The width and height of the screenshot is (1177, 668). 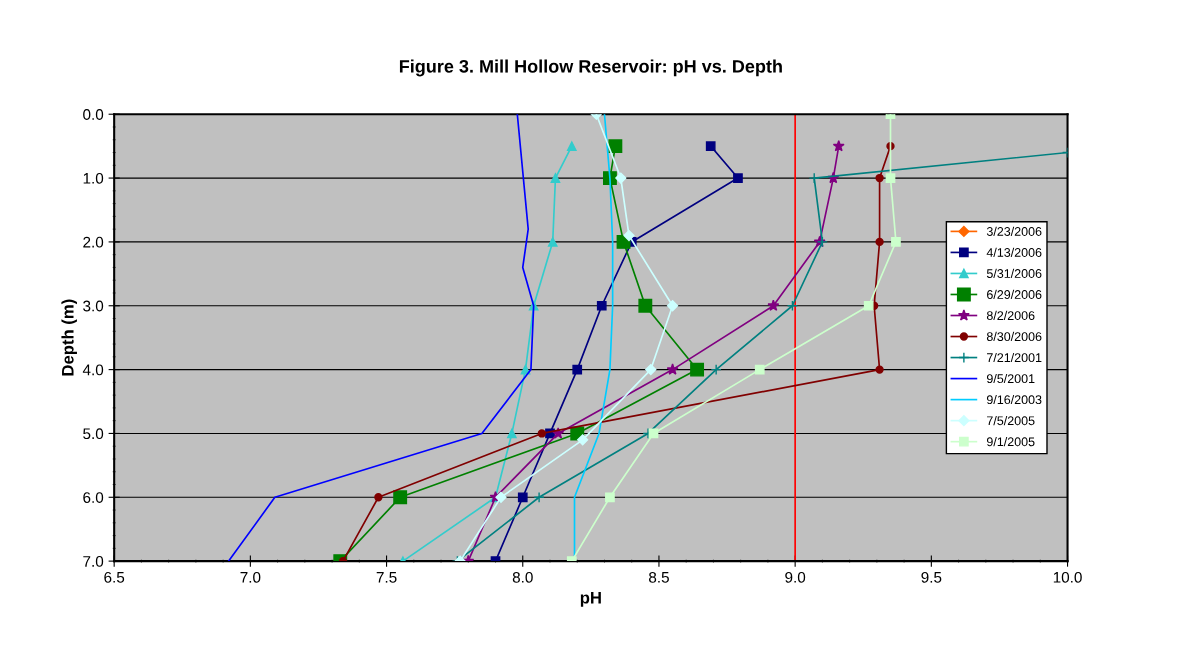 I want to click on x-tick-label: 7.0, so click(x=250, y=577).